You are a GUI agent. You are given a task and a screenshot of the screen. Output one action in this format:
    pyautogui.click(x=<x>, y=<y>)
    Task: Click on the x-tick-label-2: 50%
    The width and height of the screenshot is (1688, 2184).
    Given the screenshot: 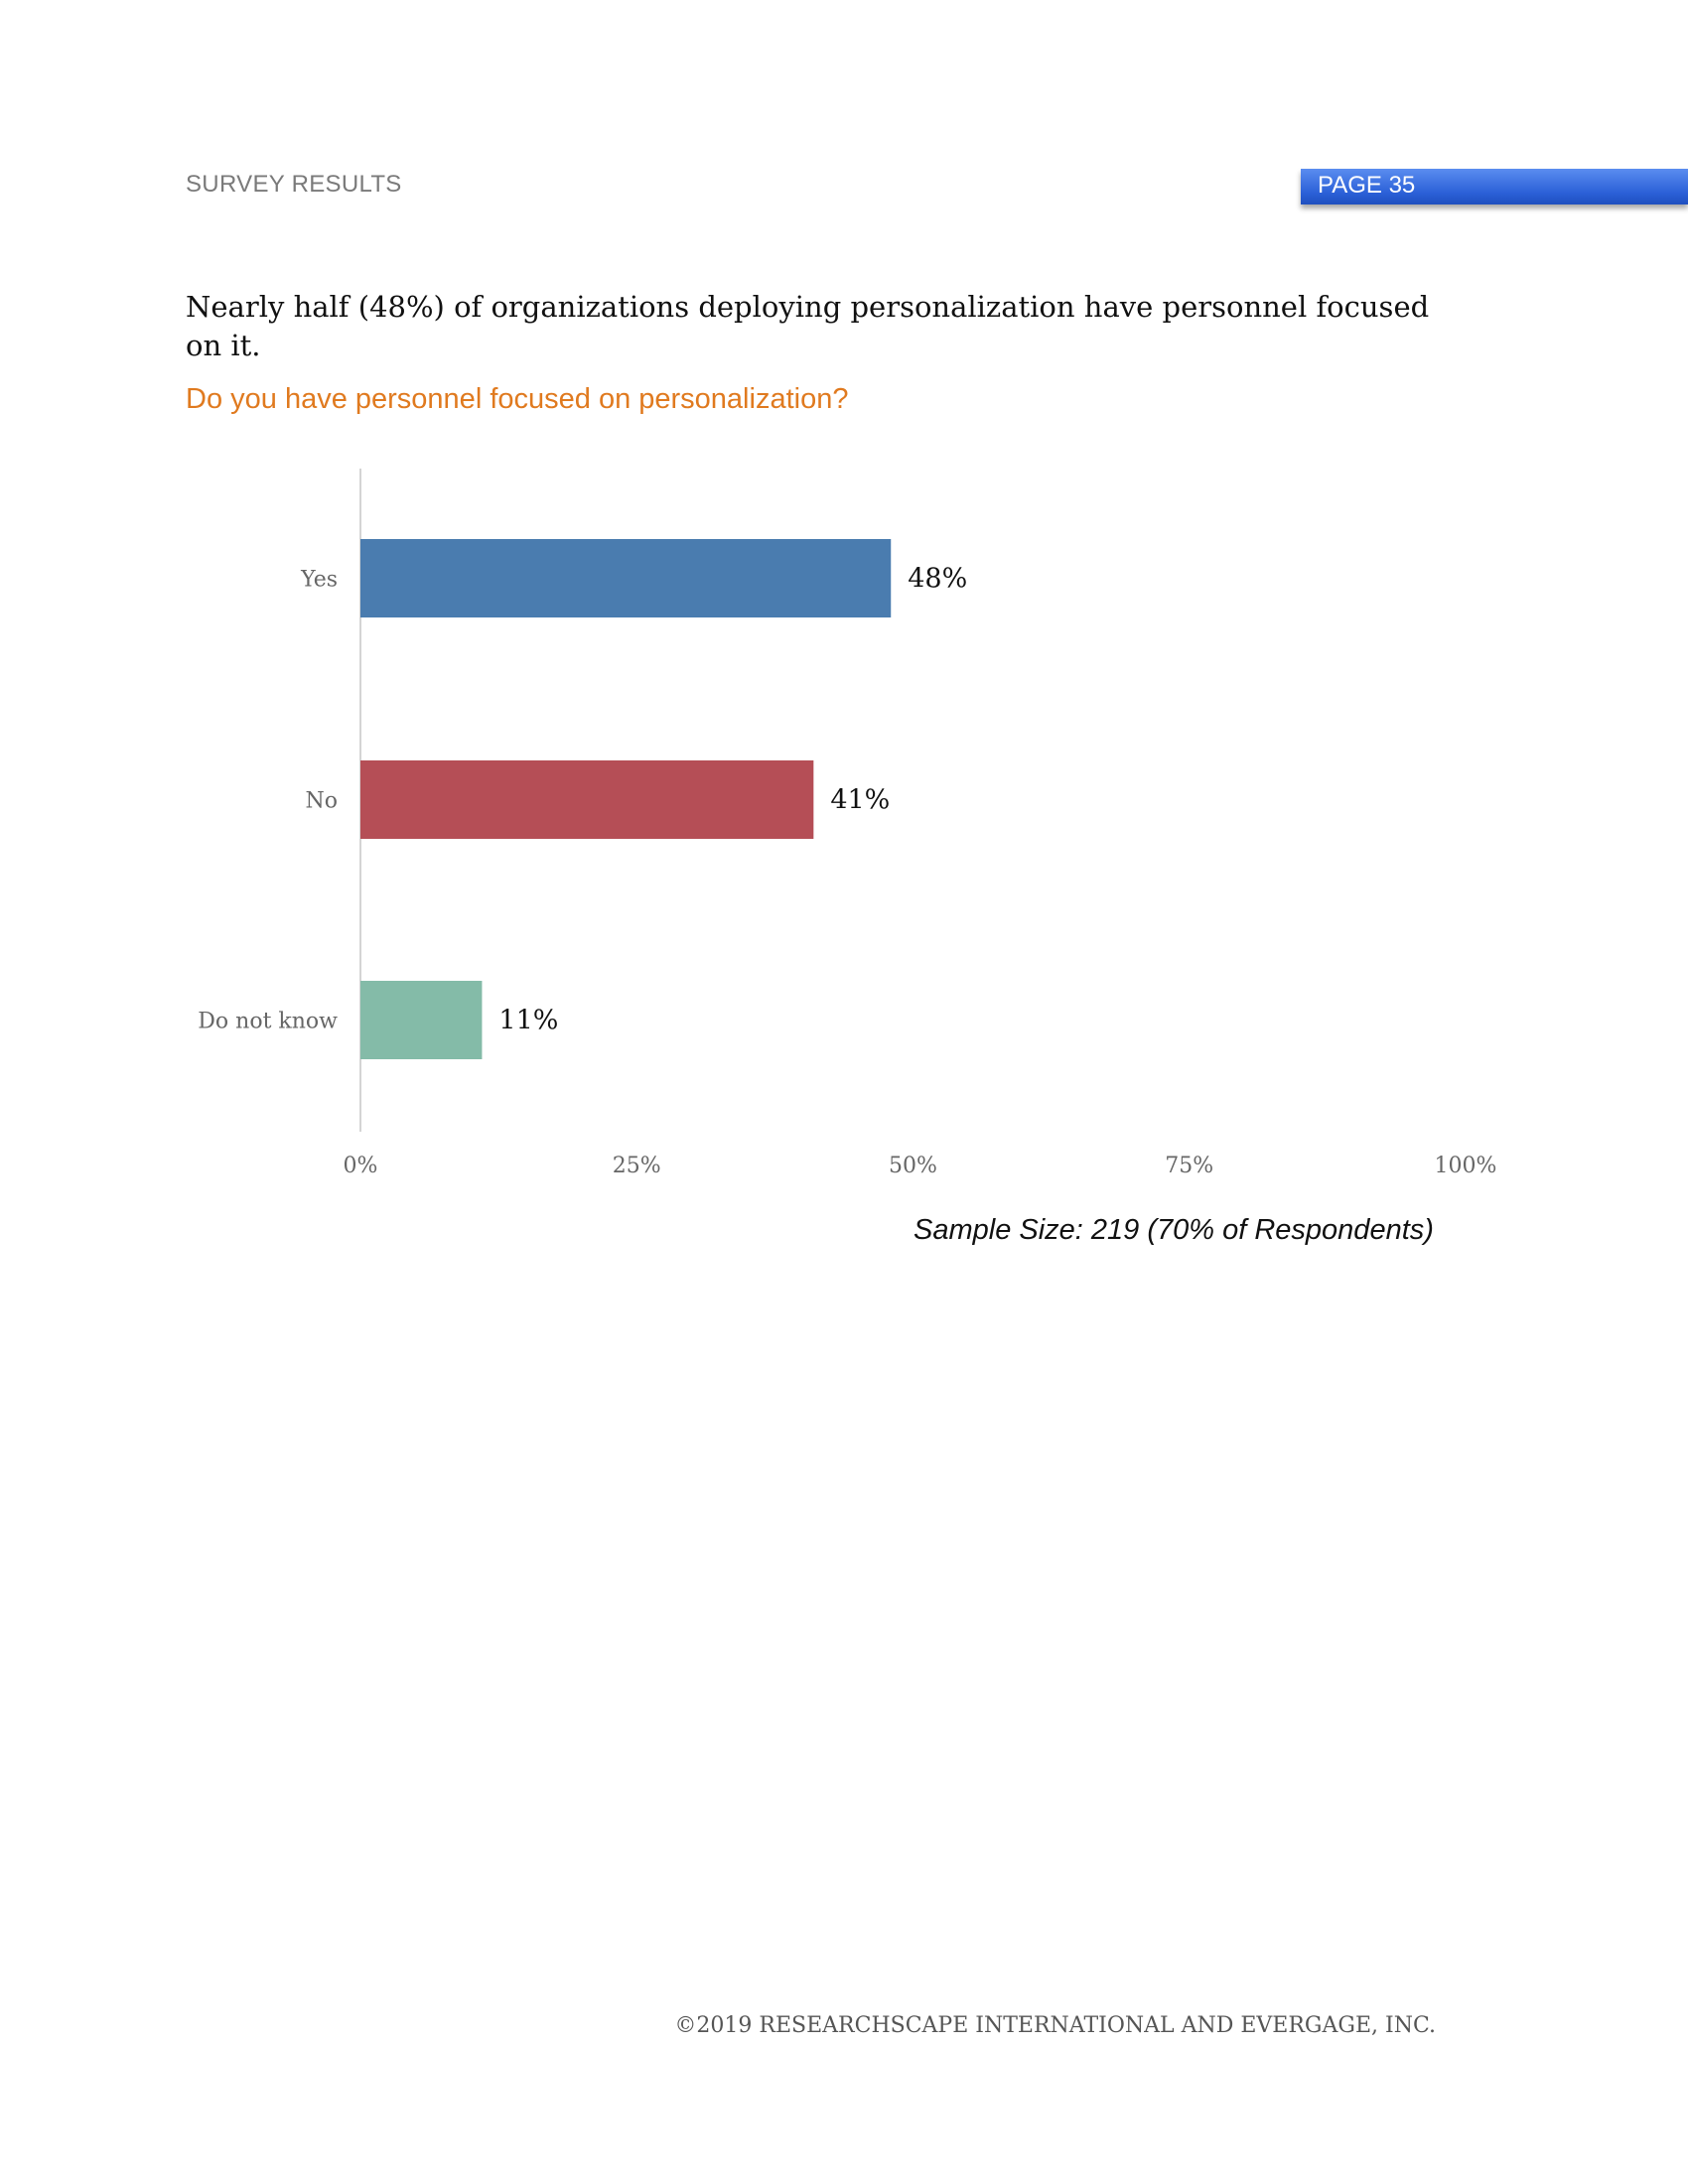 What is the action you would take?
    pyautogui.click(x=913, y=1166)
    